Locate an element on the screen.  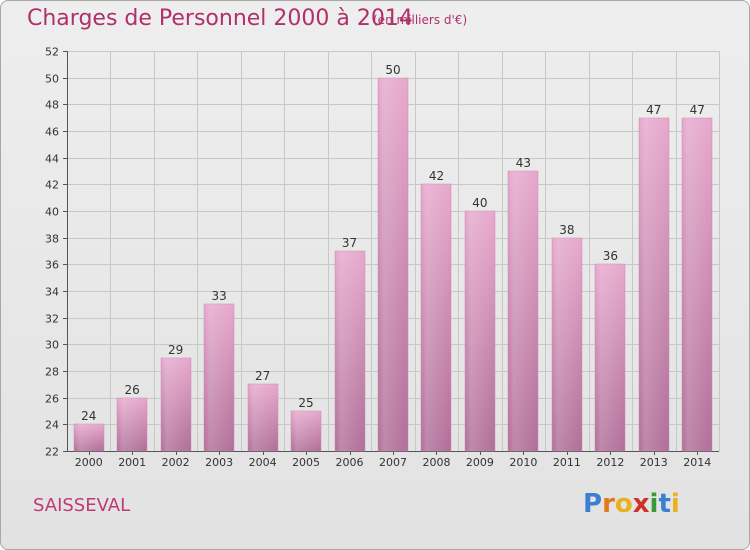
data-label: 38 is located at coordinates (566, 230).